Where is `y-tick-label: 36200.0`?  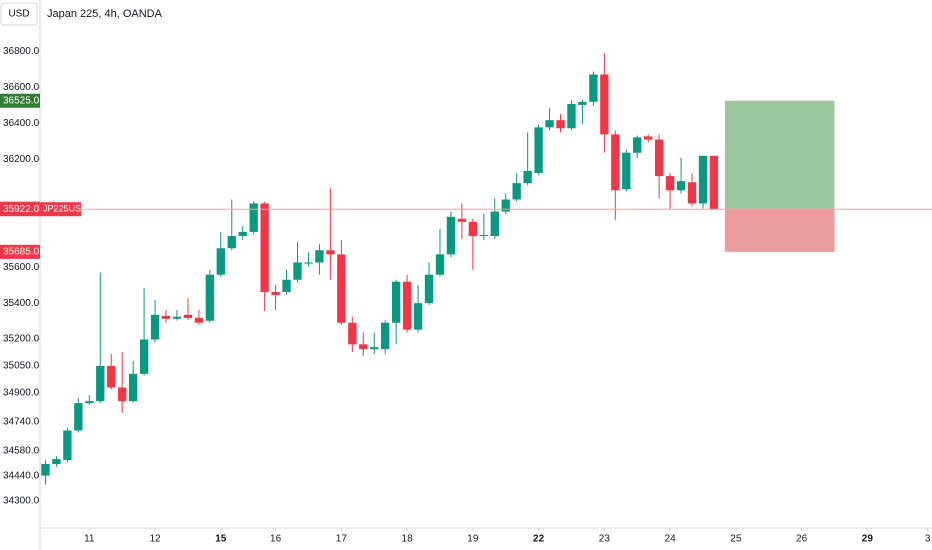
y-tick-label: 36200.0 is located at coordinates (21, 159).